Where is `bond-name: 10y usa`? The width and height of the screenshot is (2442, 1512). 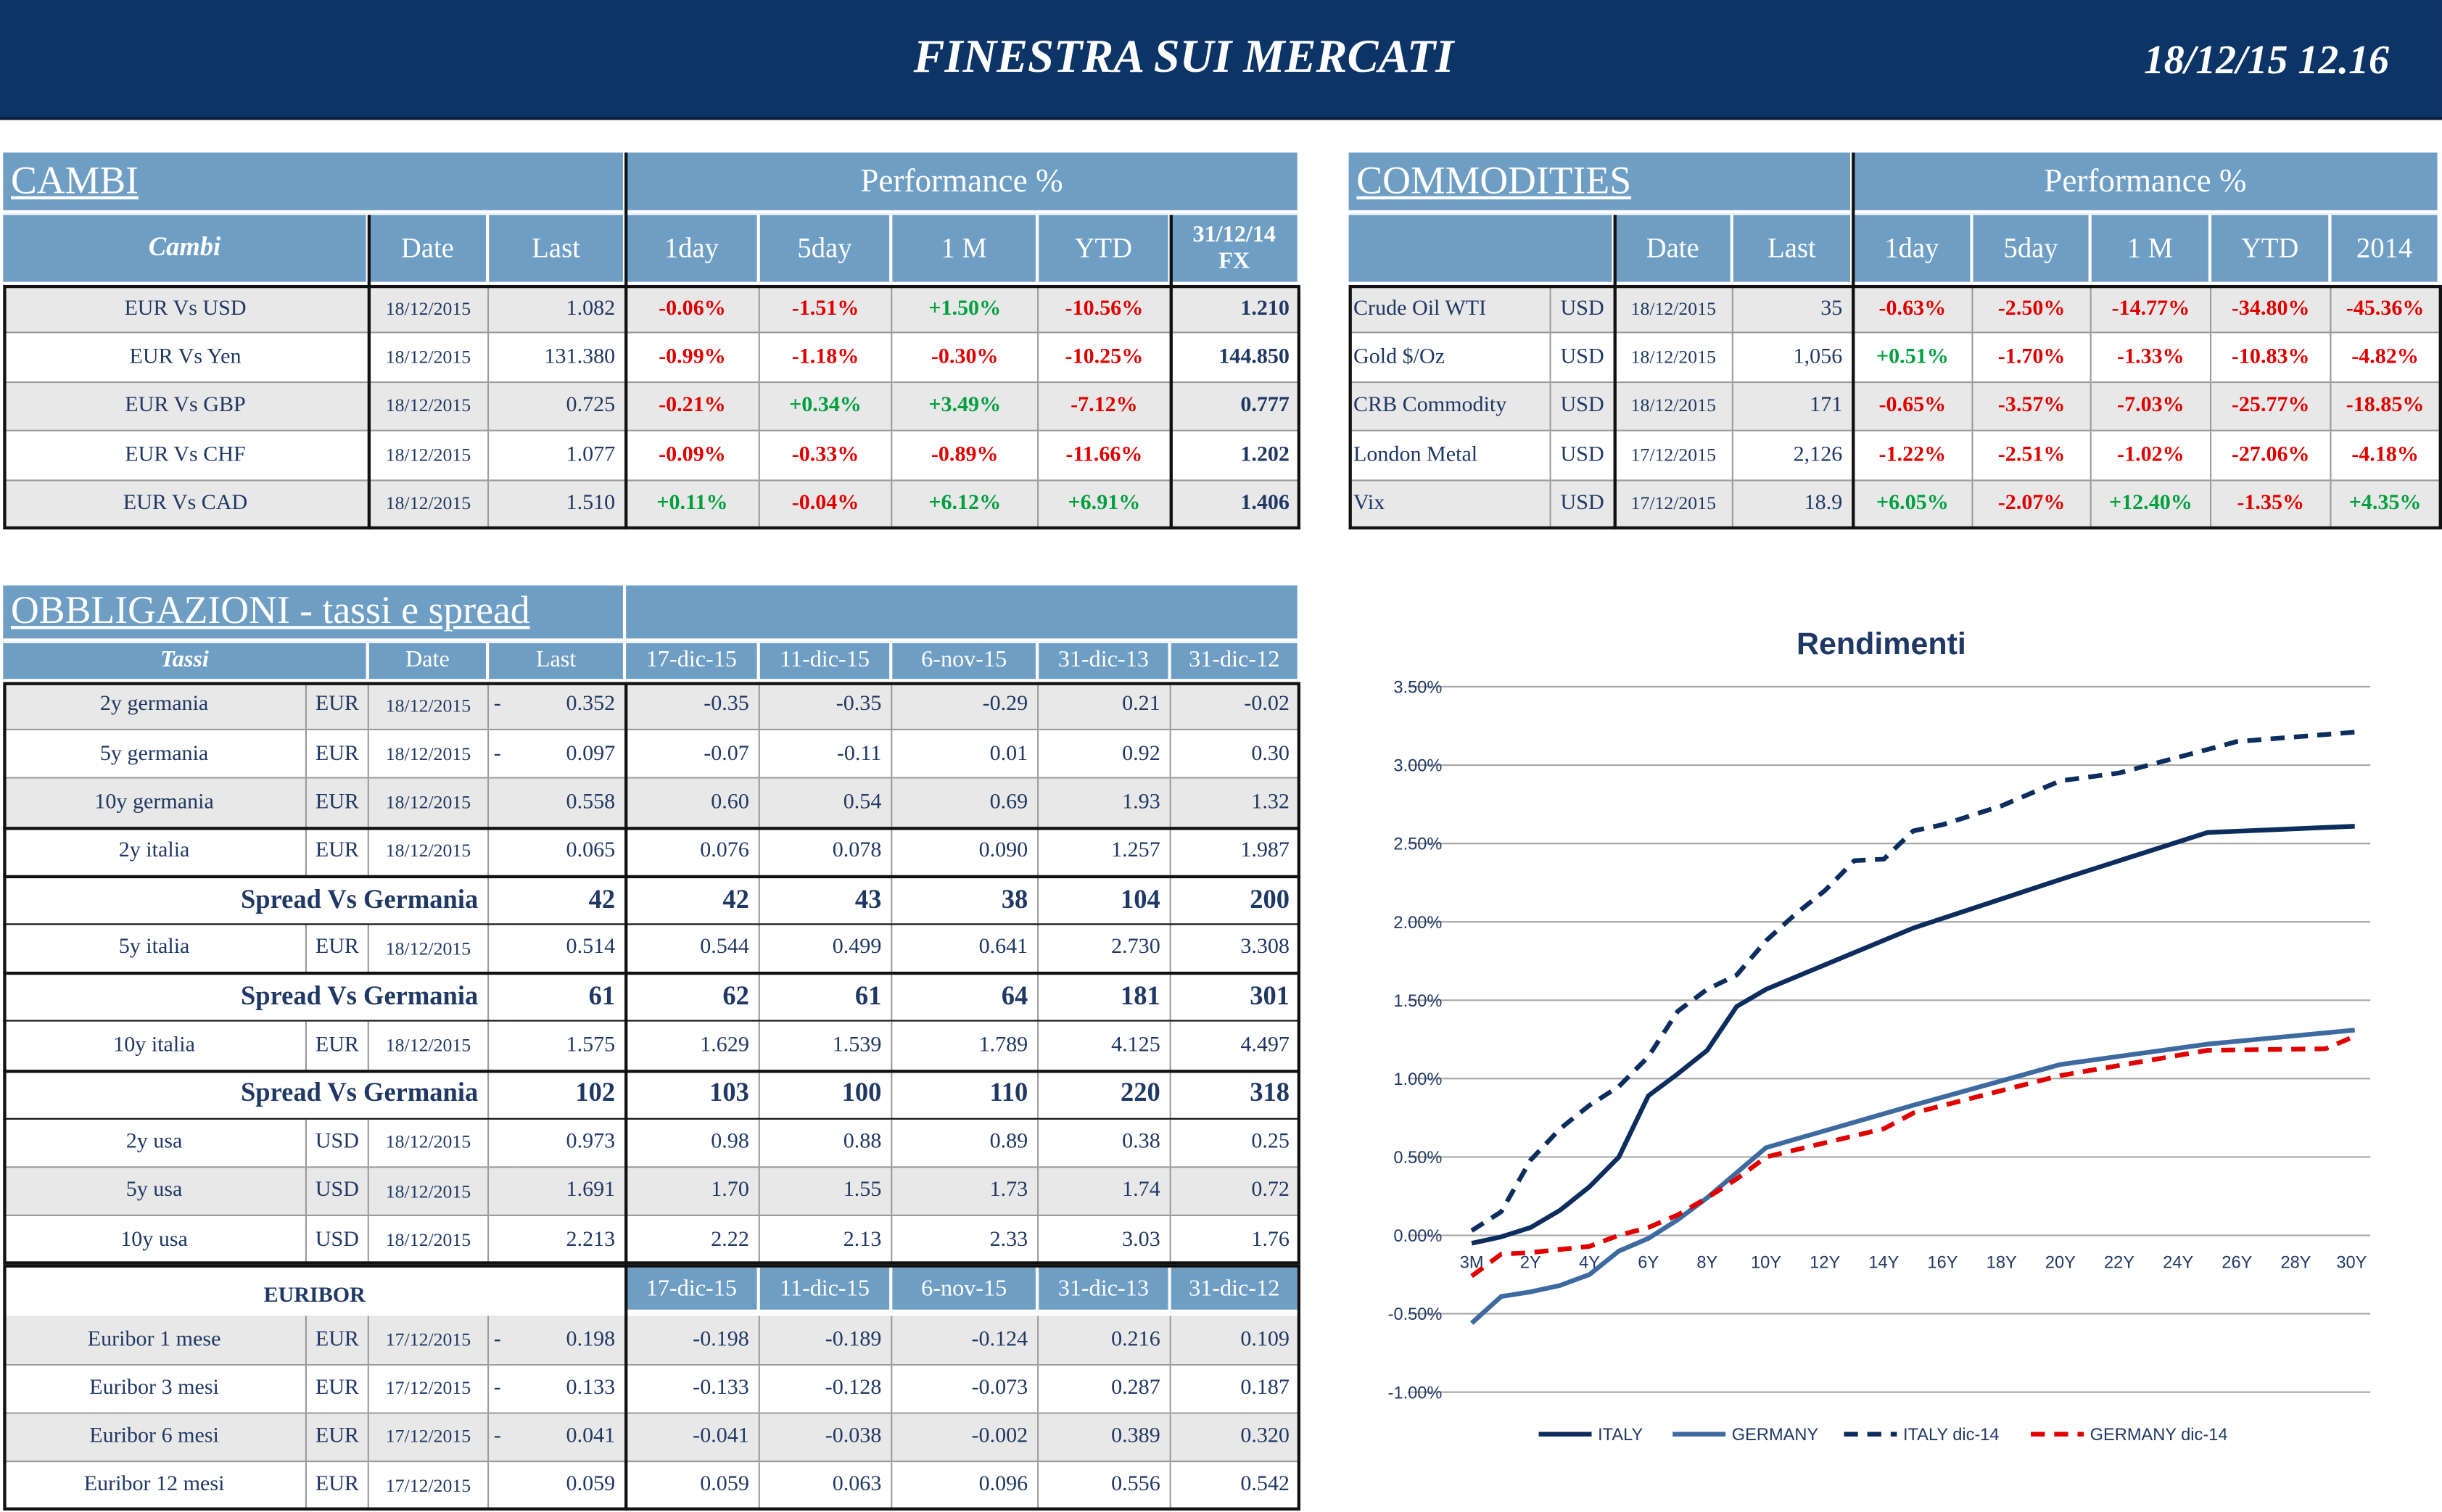 bond-name: 10y usa is located at coordinates (155, 1240).